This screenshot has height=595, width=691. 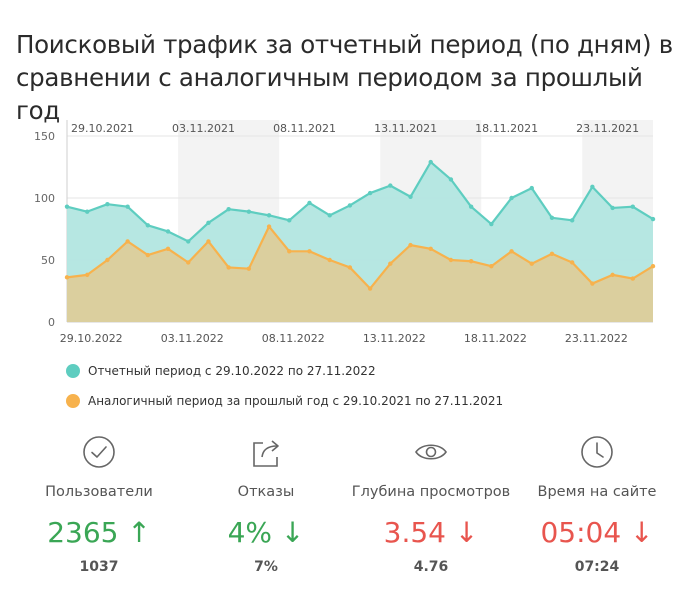 I want to click on kpi-time-prev: 07:24, so click(x=597, y=567).